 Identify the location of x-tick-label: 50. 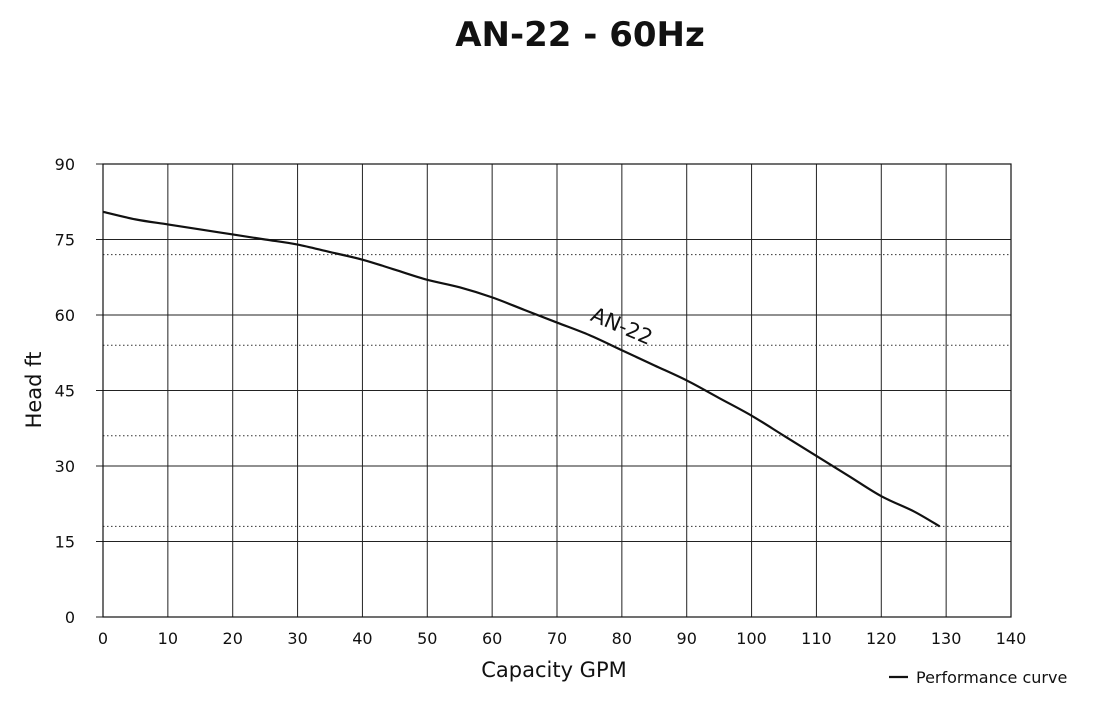
(427, 638).